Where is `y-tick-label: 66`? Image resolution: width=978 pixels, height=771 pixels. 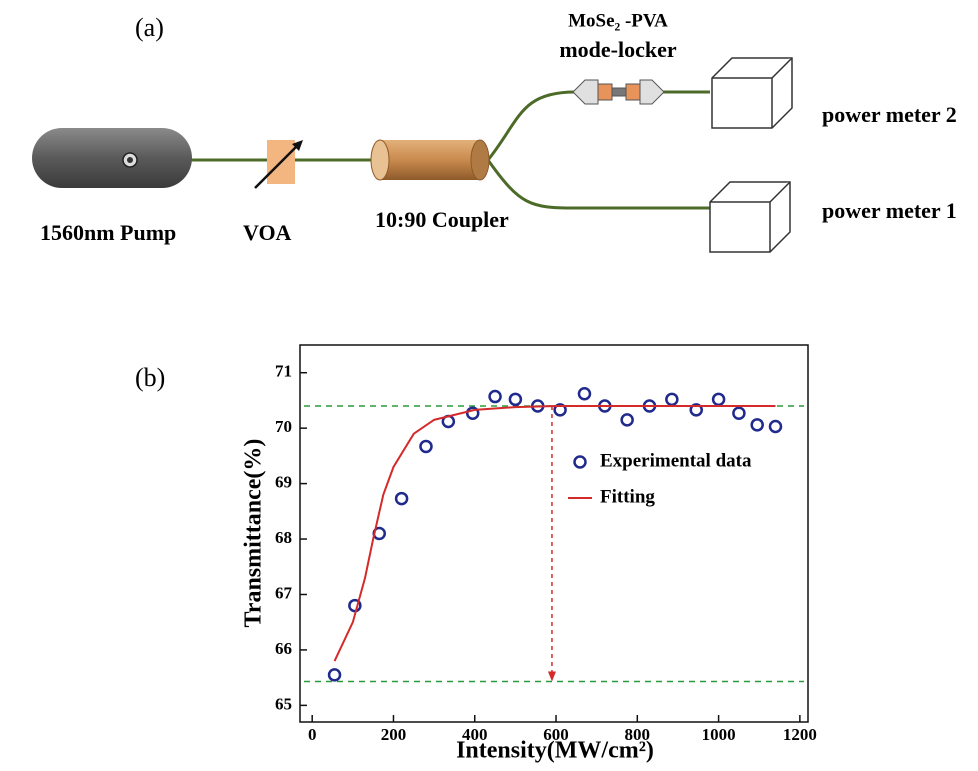 y-tick-label: 66 is located at coordinates (283, 648).